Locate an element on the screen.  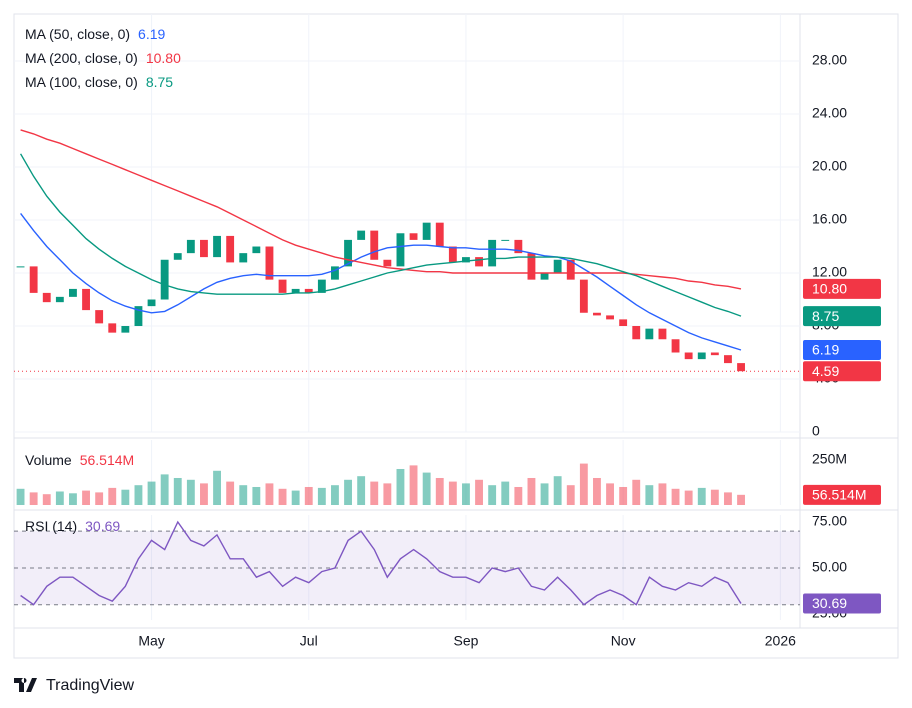
badge-label: 6.19 is located at coordinates (825, 350).